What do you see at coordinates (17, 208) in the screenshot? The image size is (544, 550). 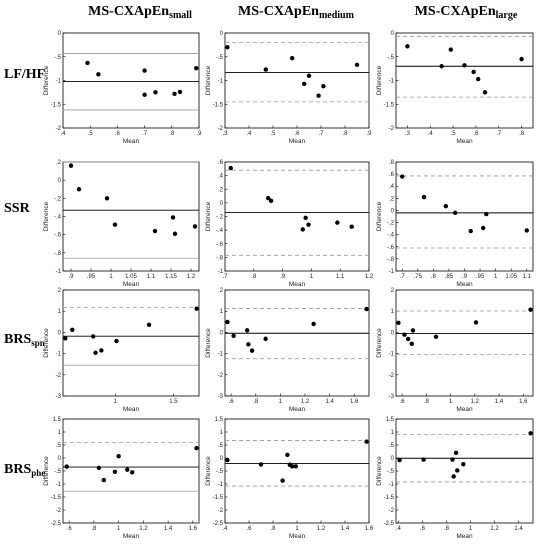 I see `row-label: SSR` at bounding box center [17, 208].